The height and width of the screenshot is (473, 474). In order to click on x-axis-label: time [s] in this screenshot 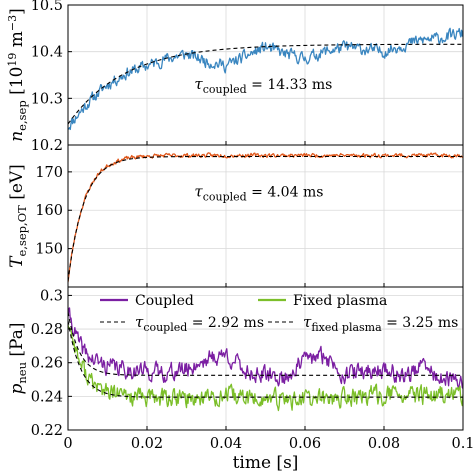, I will do `click(266, 463)`.